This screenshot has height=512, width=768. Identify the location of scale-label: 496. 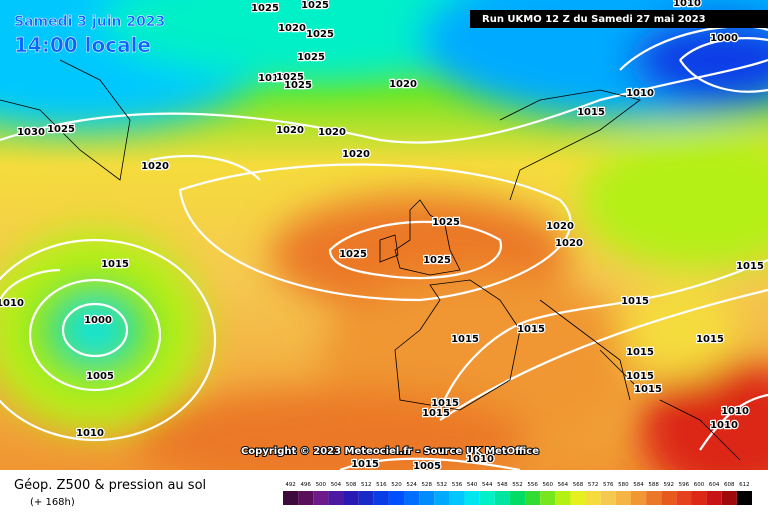
(305, 485).